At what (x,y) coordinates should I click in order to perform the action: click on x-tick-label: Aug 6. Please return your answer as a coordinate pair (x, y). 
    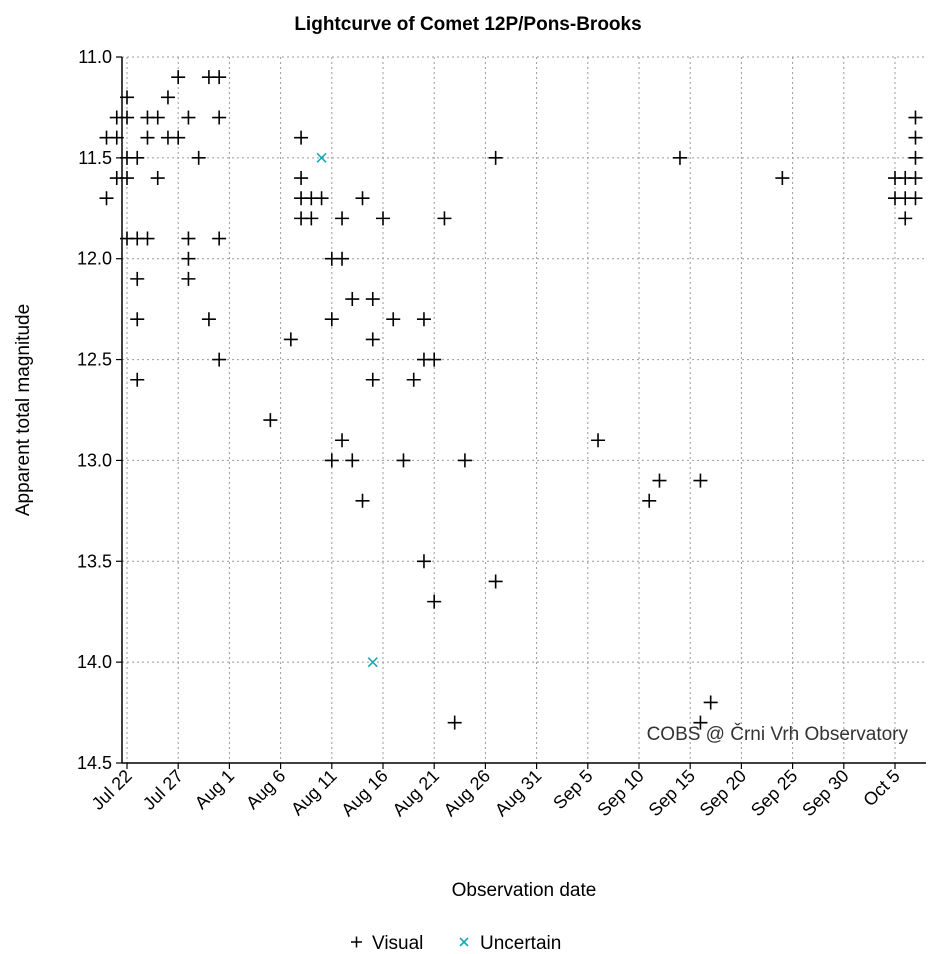
    Looking at the image, I should click on (265, 789).